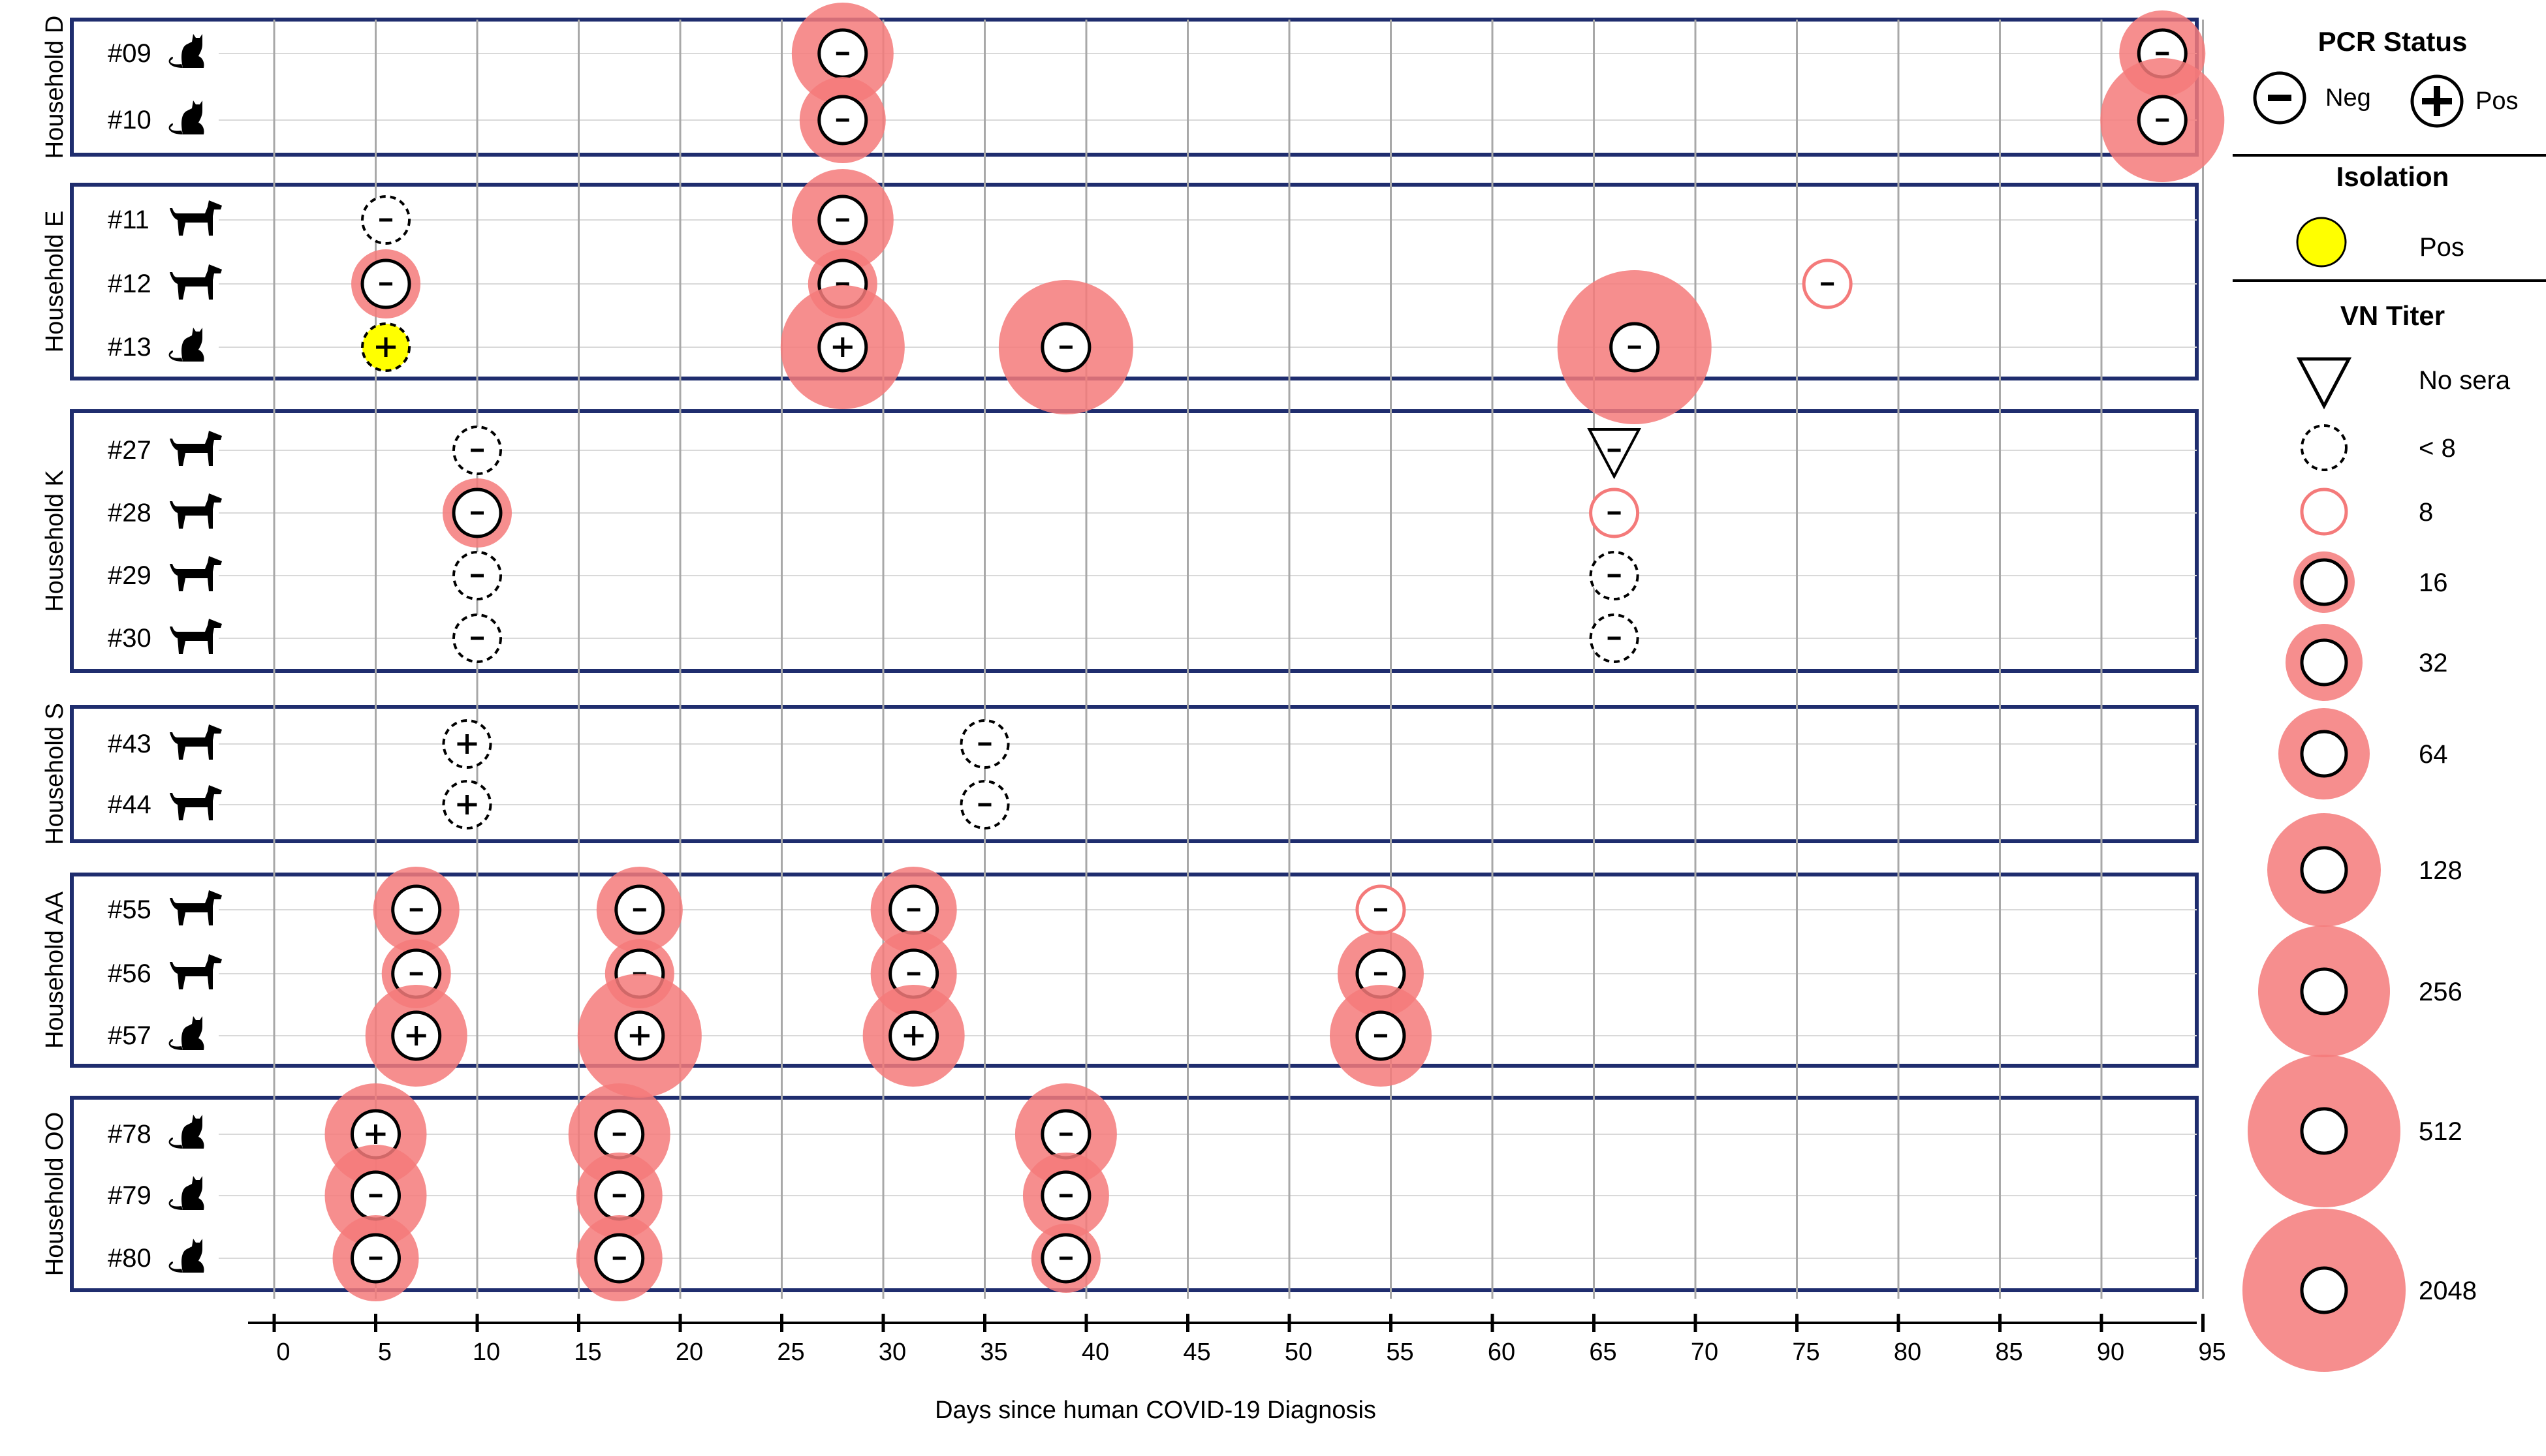 The width and height of the screenshot is (2546, 1456). What do you see at coordinates (1602, 1352) in the screenshot?
I see `x-tick-label: 65` at bounding box center [1602, 1352].